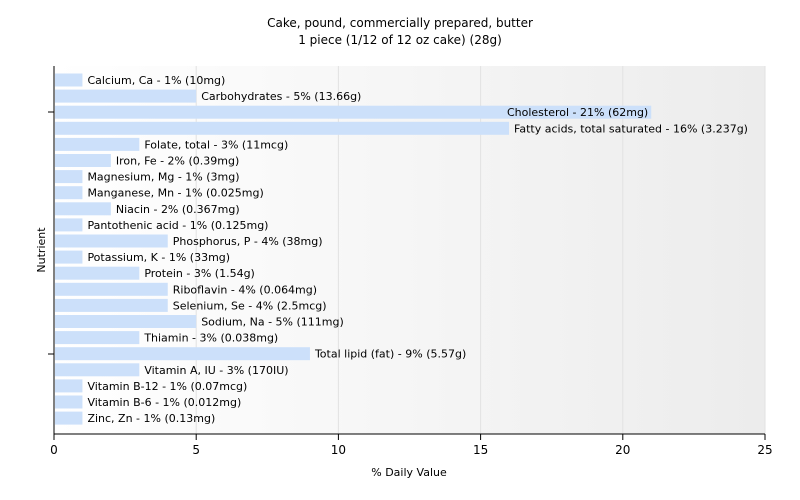  I want to click on bar-data-label: Niacin - 2% (0.367mg), so click(178, 209).